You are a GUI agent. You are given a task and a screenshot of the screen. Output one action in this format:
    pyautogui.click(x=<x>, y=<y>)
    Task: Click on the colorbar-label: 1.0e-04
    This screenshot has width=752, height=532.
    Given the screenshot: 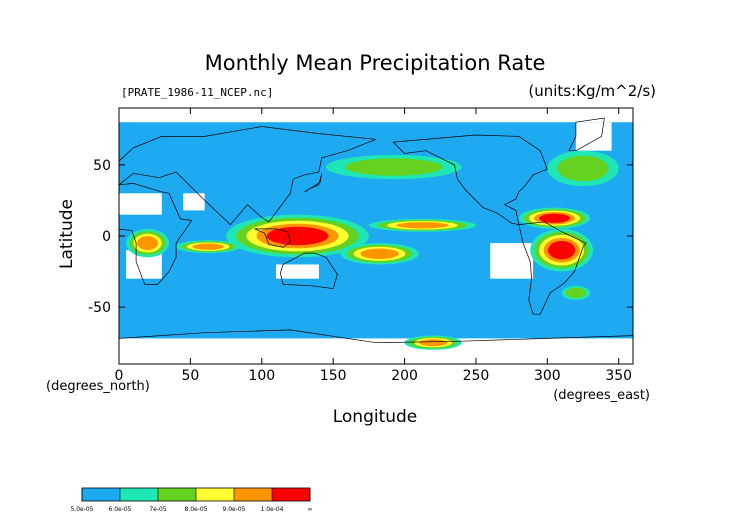 What is the action you would take?
    pyautogui.click(x=271, y=509)
    